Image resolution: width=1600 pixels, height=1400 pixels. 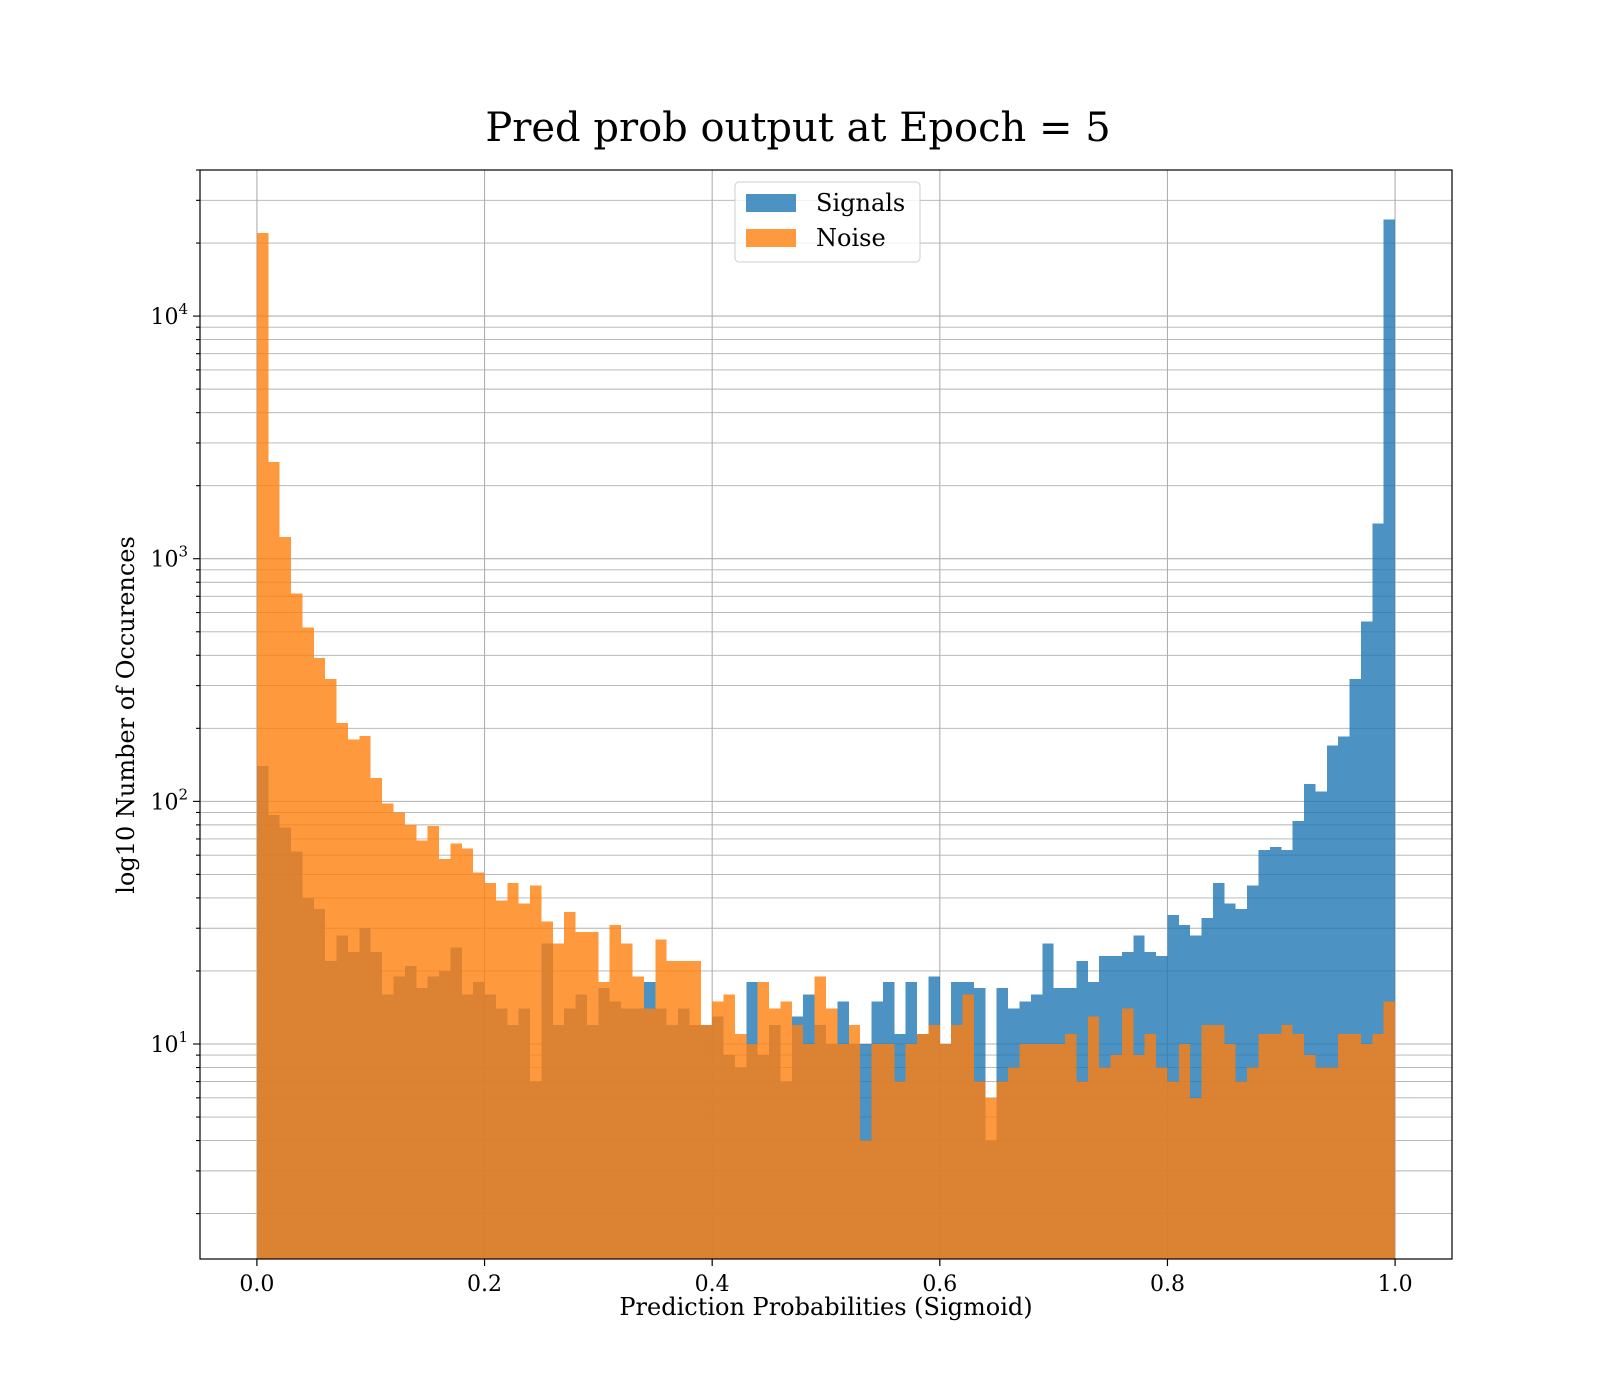 I want to click on legend-swatch-signals, so click(x=771, y=203).